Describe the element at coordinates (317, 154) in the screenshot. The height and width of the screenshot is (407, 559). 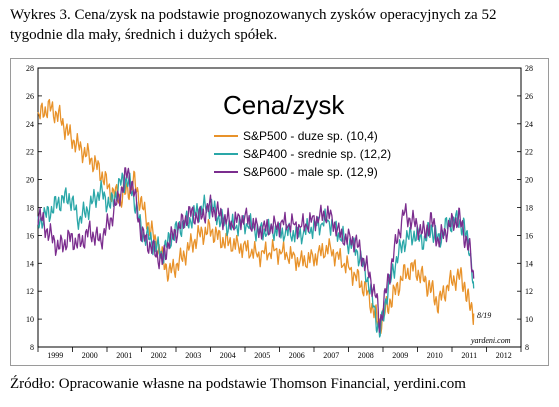
I see `legend-label: S&P400 - srednie sp. (12,2)` at that location.